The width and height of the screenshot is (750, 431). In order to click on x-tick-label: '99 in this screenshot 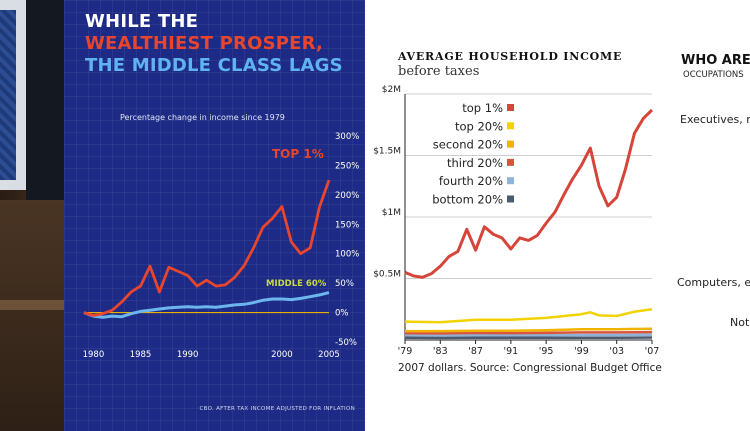, I will do `click(581, 351)`.